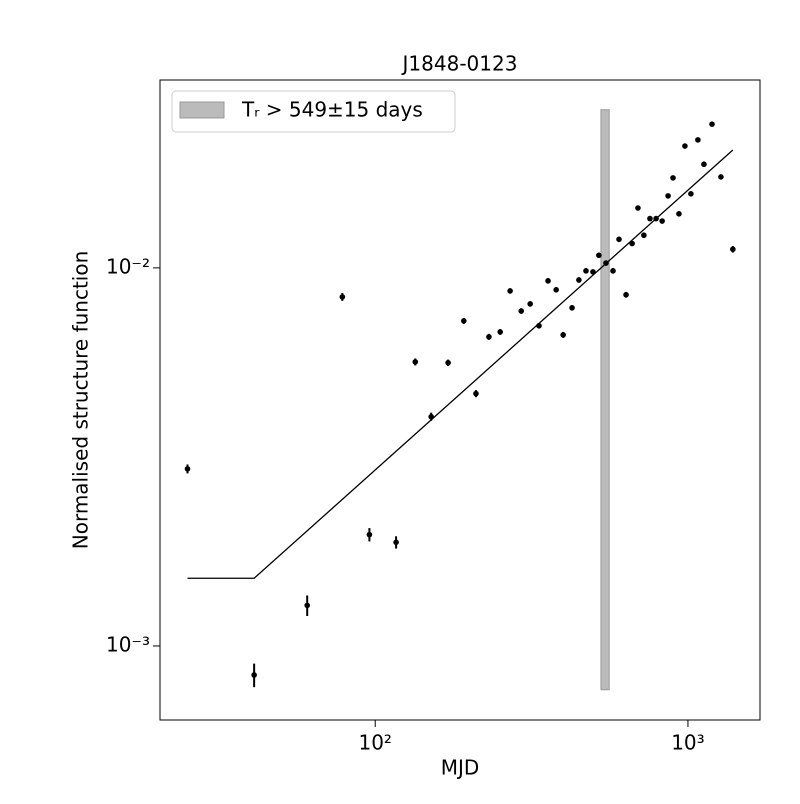 The height and width of the screenshot is (804, 800). What do you see at coordinates (81, 400) in the screenshot?
I see `y-axis-label: Normalised structure function` at bounding box center [81, 400].